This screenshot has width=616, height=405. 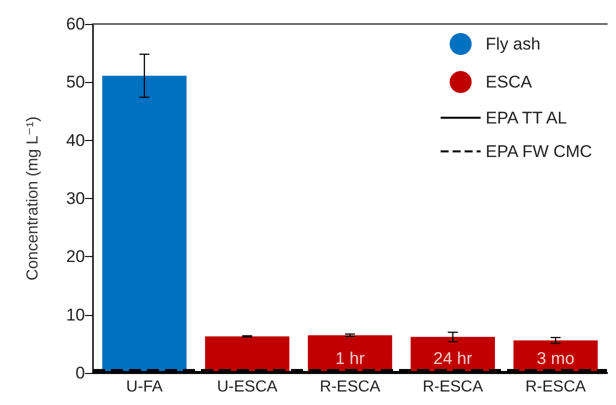 What do you see at coordinates (144, 387) in the screenshot?
I see `x-tick-label: U-FA` at bounding box center [144, 387].